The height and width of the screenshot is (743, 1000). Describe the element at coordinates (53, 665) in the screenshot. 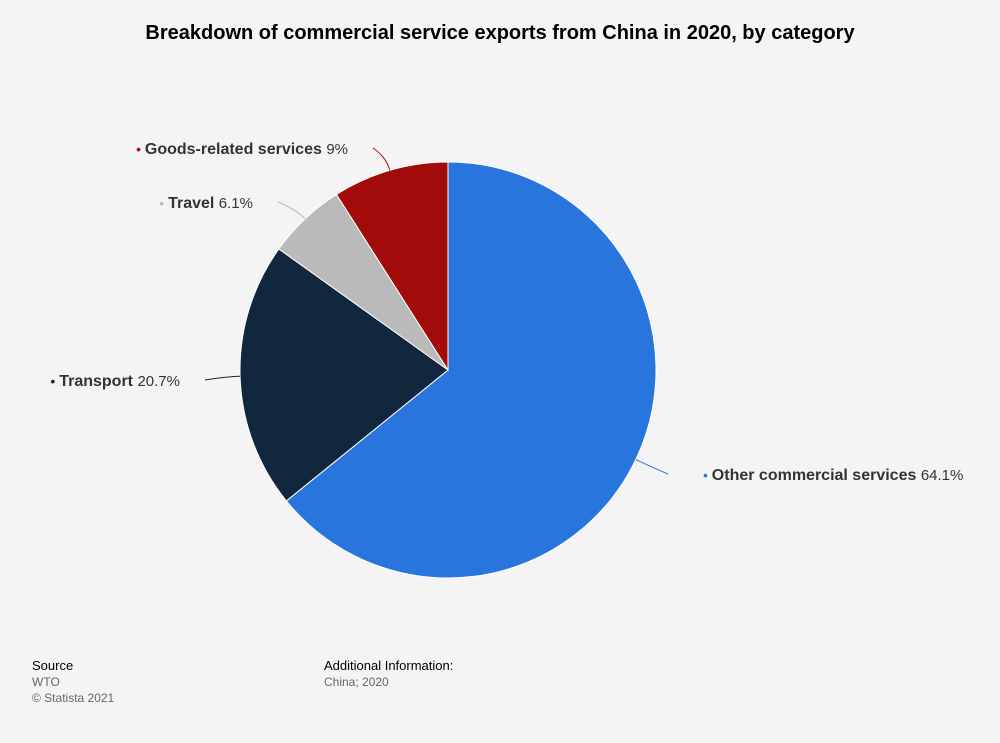

I see `source-heading: Source` at that location.